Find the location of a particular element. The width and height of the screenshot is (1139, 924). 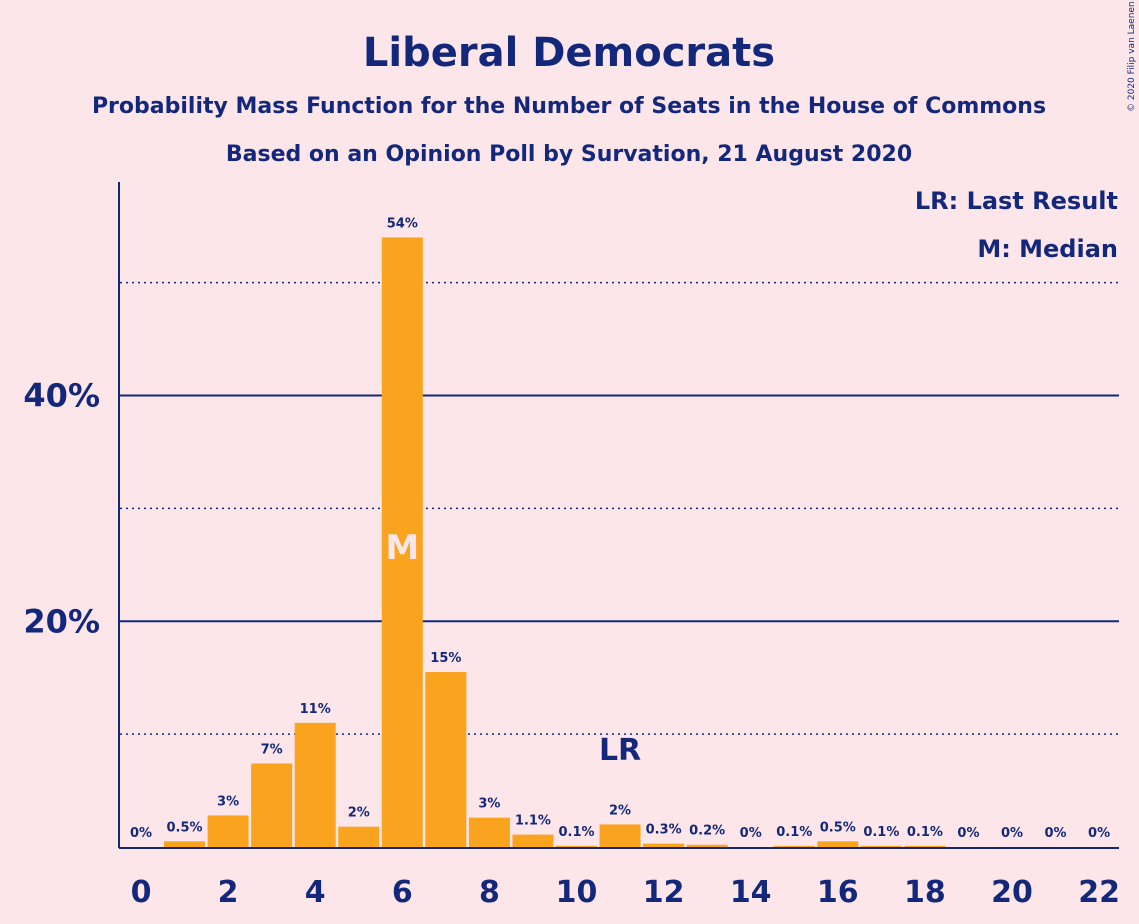

x-tick-label: 2 is located at coordinates (228, 892).